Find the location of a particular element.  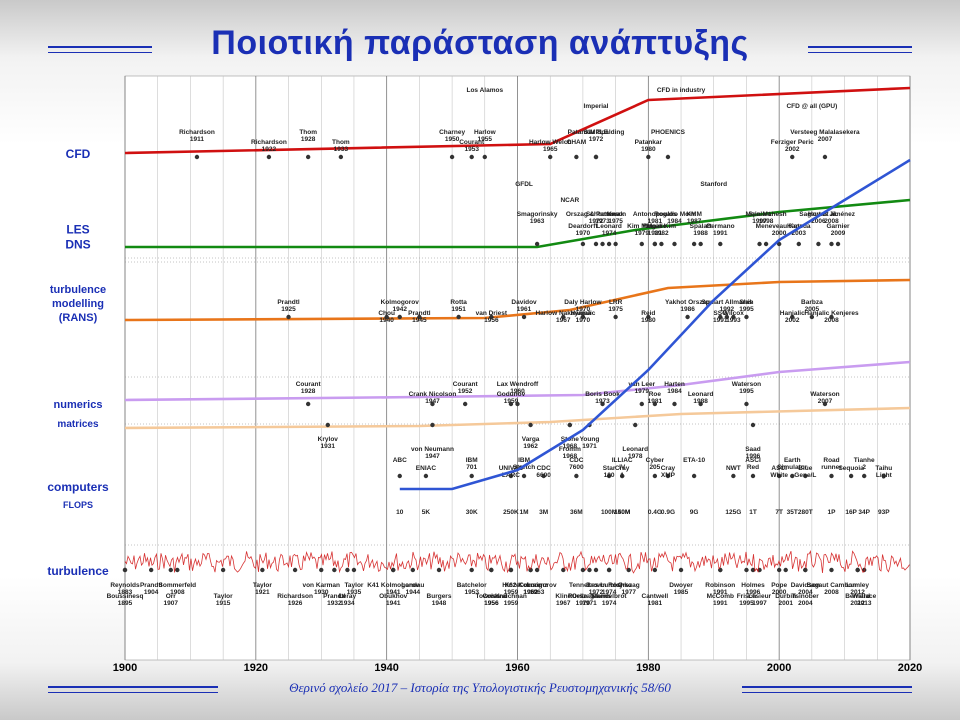

event-label: Kwak 1975 is located at coordinates (615, 218).